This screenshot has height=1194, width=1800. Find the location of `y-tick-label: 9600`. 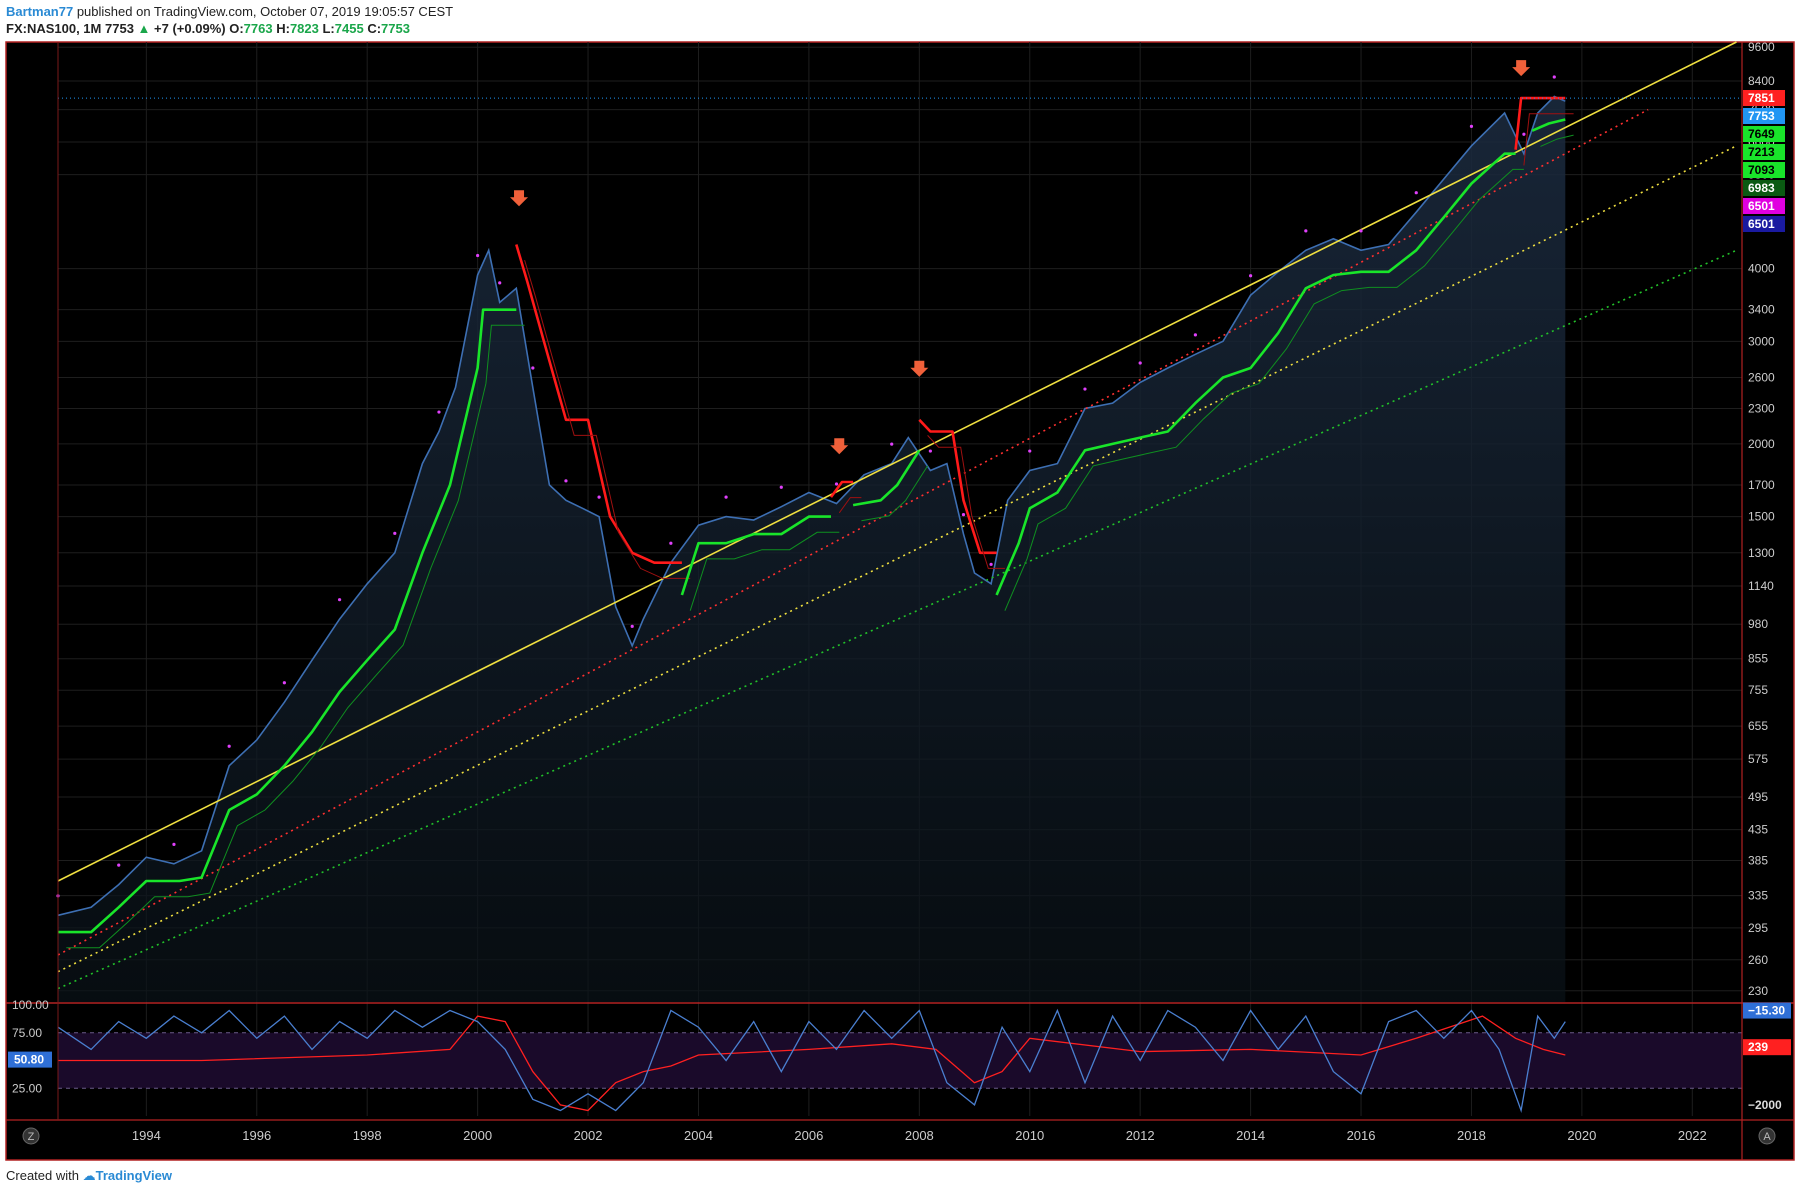

y-tick-label: 9600 is located at coordinates (1761, 47).